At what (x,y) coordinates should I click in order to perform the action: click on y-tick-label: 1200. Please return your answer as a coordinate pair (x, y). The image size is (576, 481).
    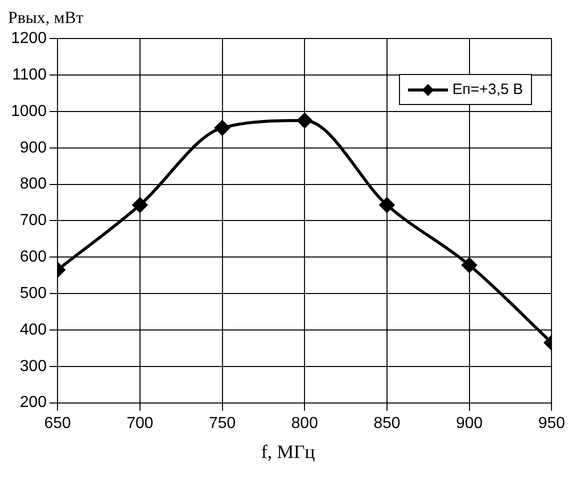
    Looking at the image, I should click on (29, 39).